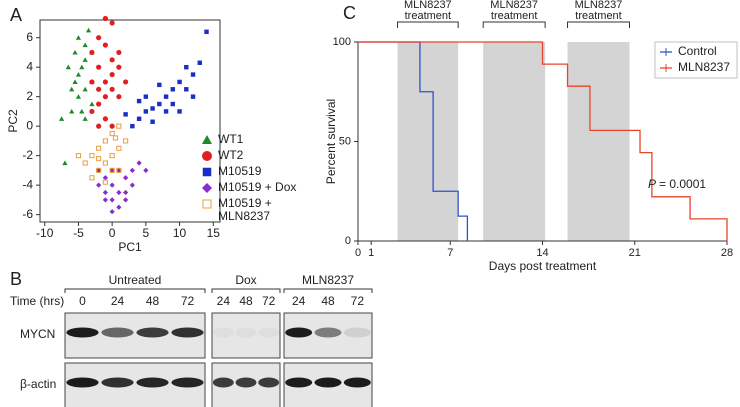 The image size is (740, 407). Describe the element at coordinates (345, 141) in the screenshot. I see `y-tick-label: 50` at that location.